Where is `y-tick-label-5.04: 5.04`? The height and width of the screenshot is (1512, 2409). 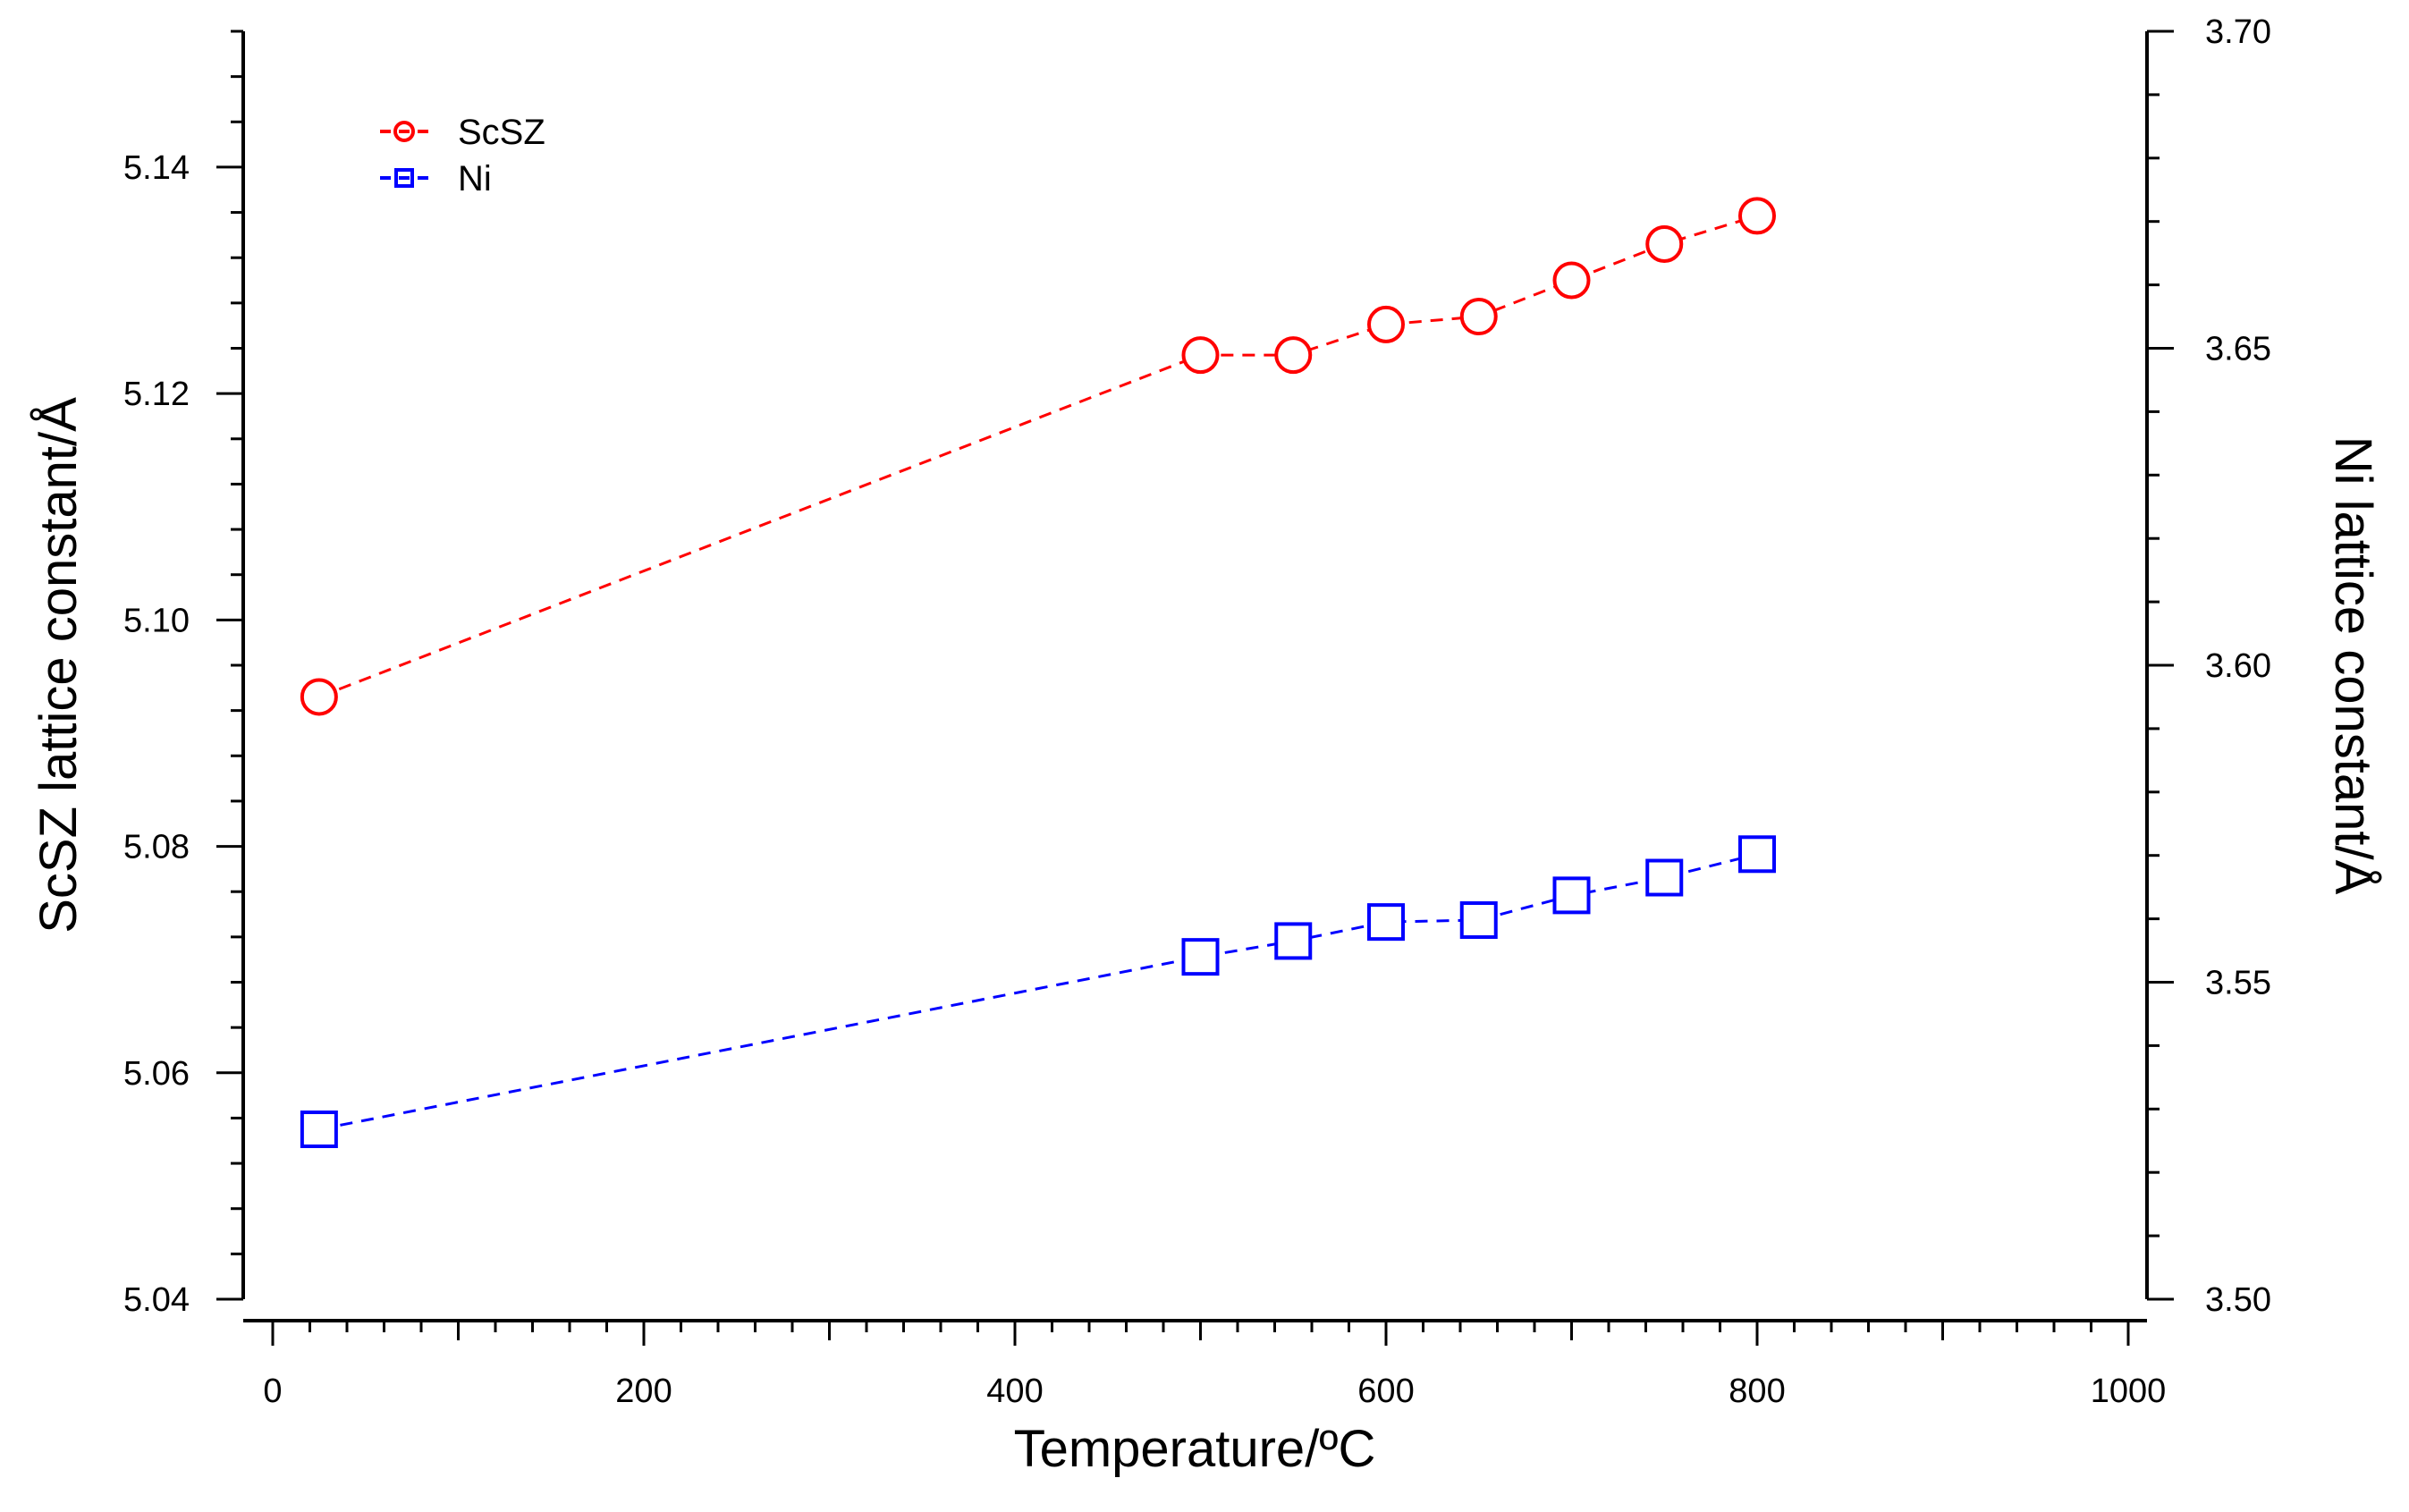
y-tick-label-5.04: 5.04 is located at coordinates (156, 1300).